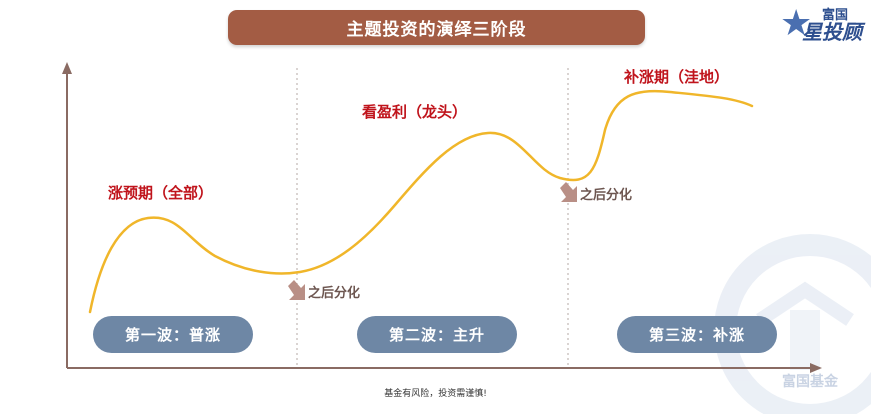  I want to click on divergence-label-1: 之后分化, so click(334, 293).